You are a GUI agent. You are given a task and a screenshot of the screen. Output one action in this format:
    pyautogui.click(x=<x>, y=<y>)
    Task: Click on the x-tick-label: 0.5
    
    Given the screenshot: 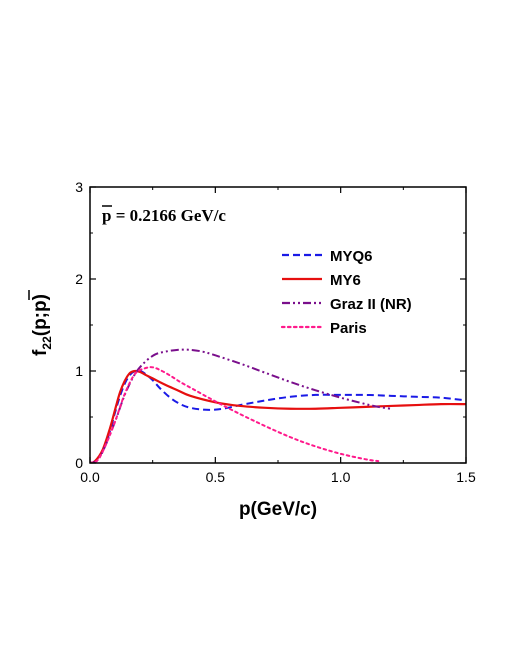 What is the action you would take?
    pyautogui.click(x=216, y=477)
    